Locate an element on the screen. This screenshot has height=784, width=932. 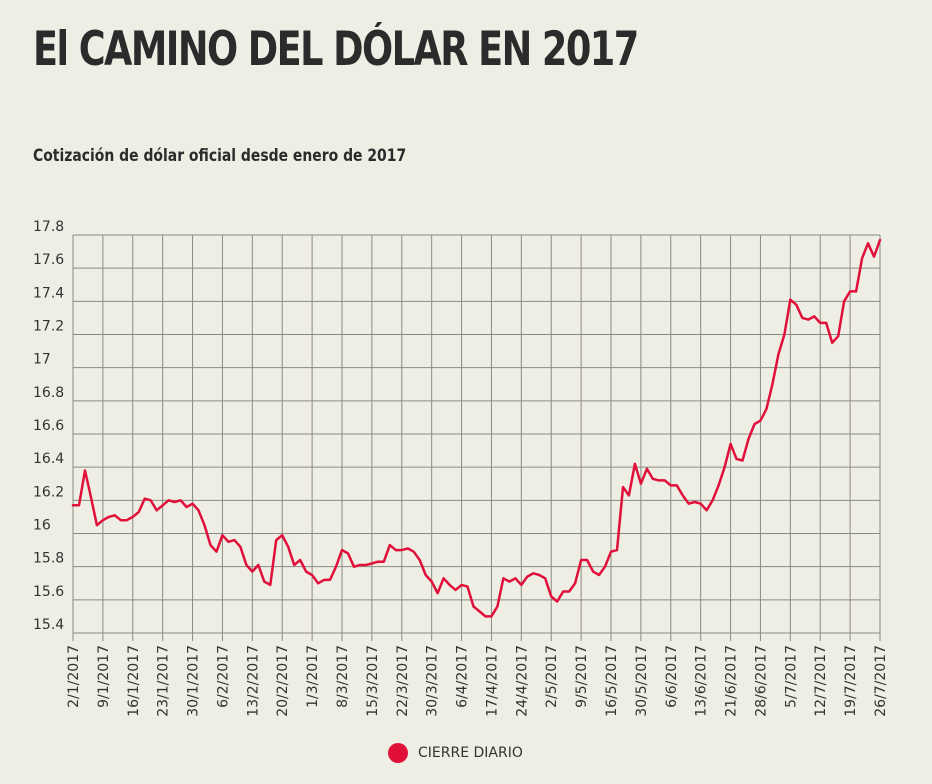
page-title: El CAMINO DEL DÓLAR EN 2017 is located at coordinates (336, 49).